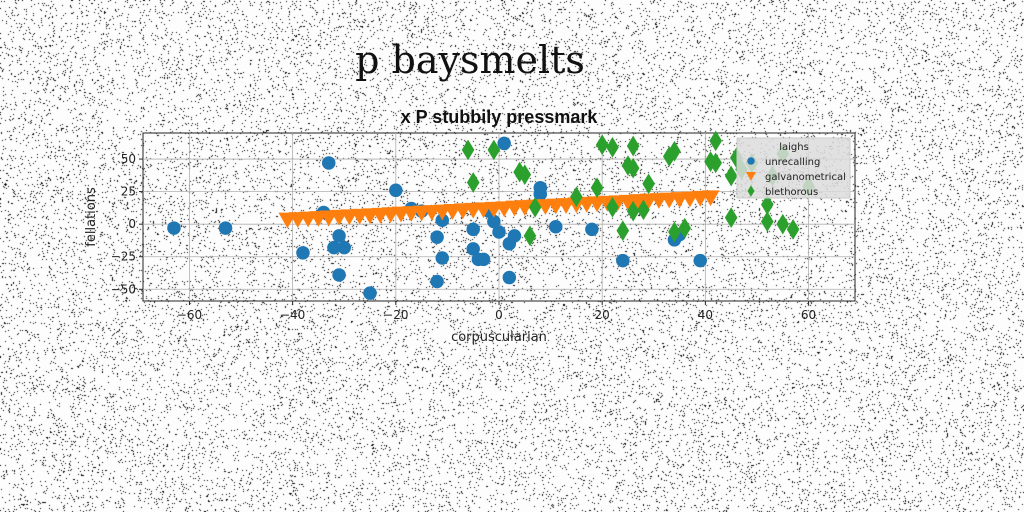  What do you see at coordinates (805, 177) in the screenshot?
I see `legend-label-galvanometrical: galvanometrical` at bounding box center [805, 177].